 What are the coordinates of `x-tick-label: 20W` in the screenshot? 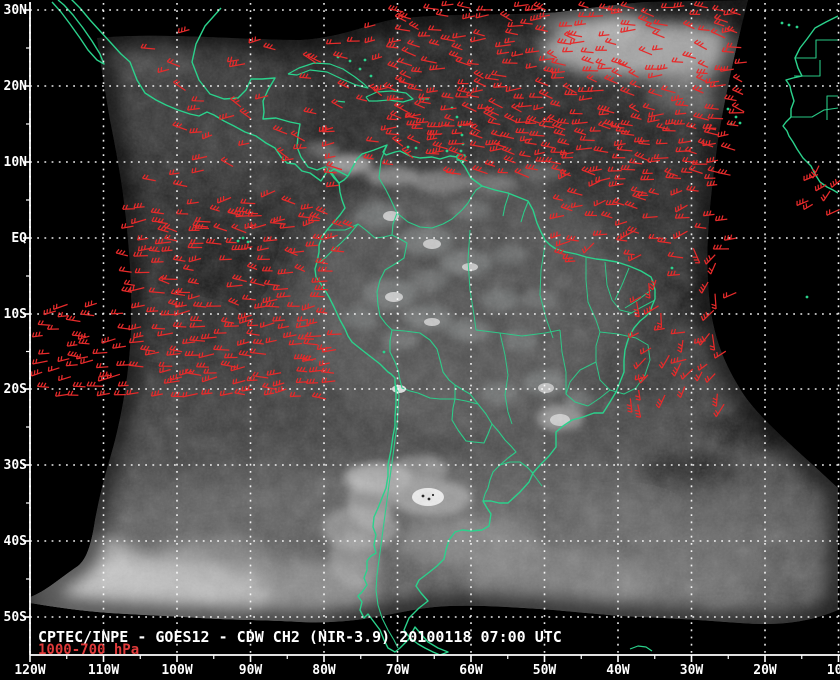 It's located at (765, 670).